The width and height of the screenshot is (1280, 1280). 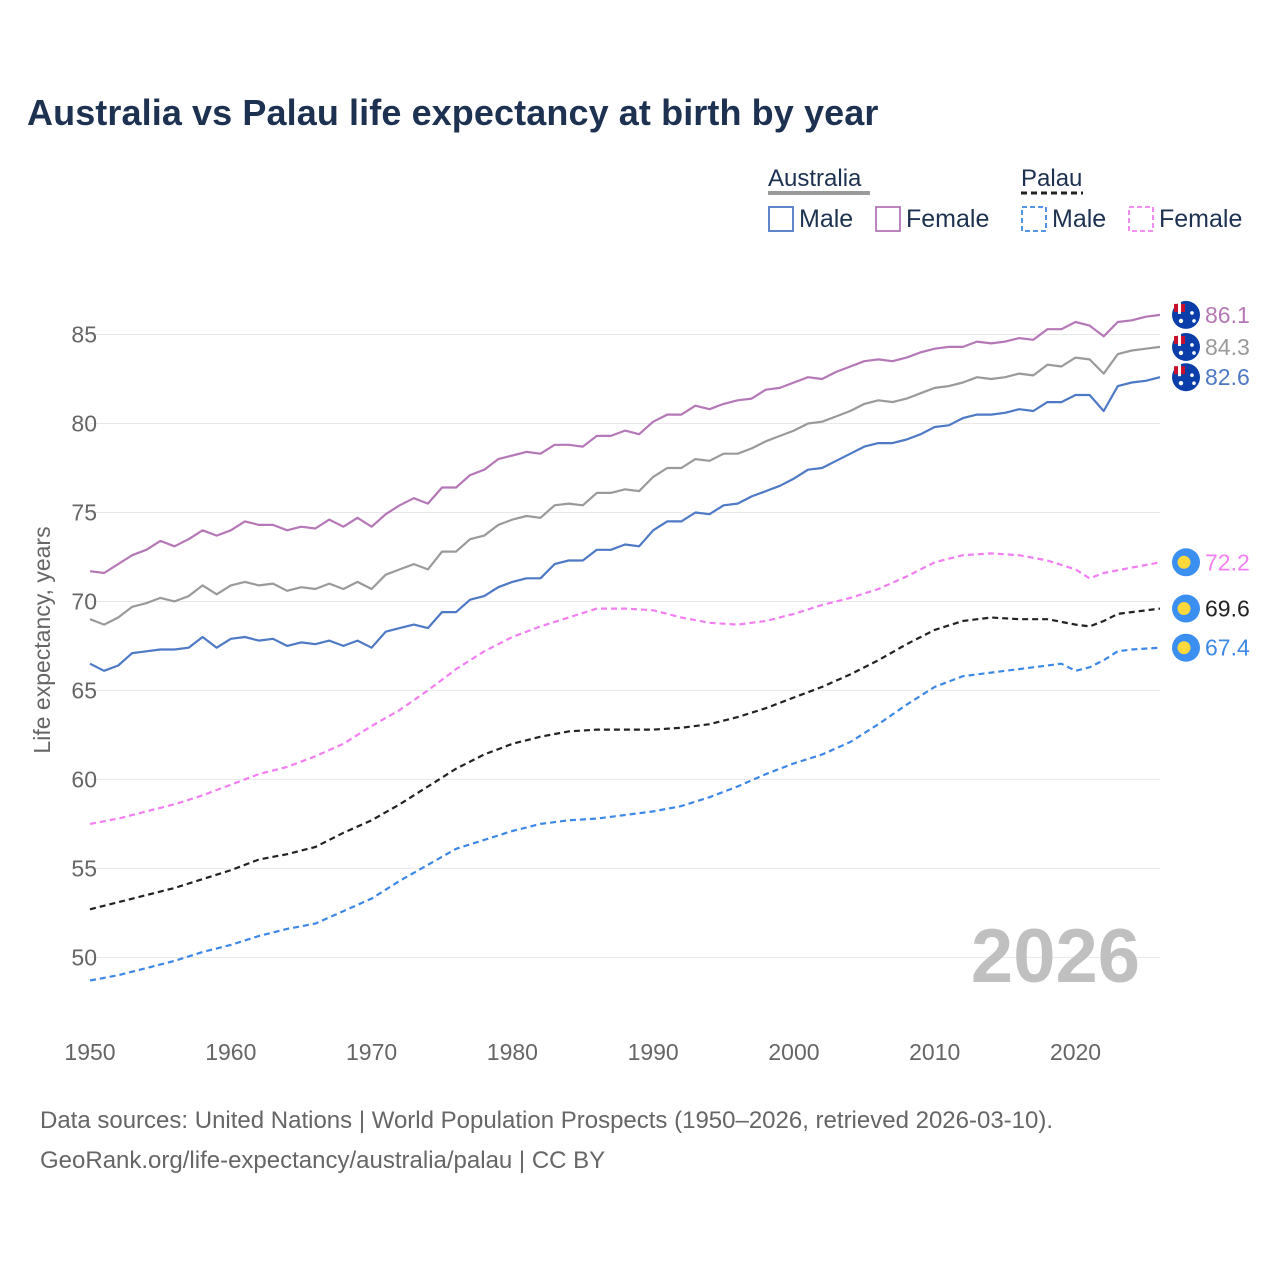 I want to click on x-tick-label-1960: 1960, so click(x=230, y=1052).